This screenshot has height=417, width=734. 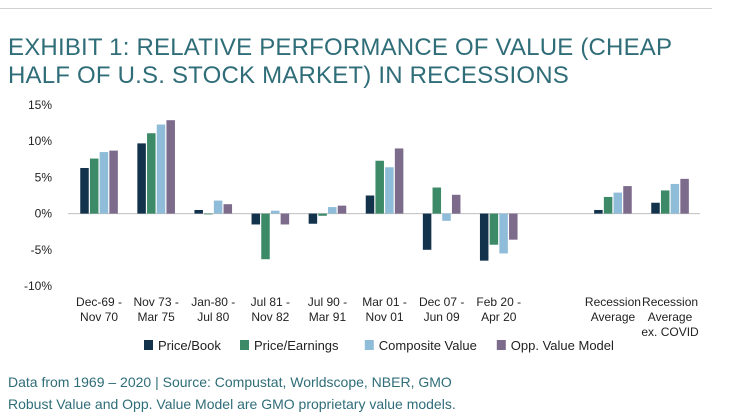 What do you see at coordinates (327, 302) in the screenshot?
I see `x-tick-label: Jul 90 -` at bounding box center [327, 302].